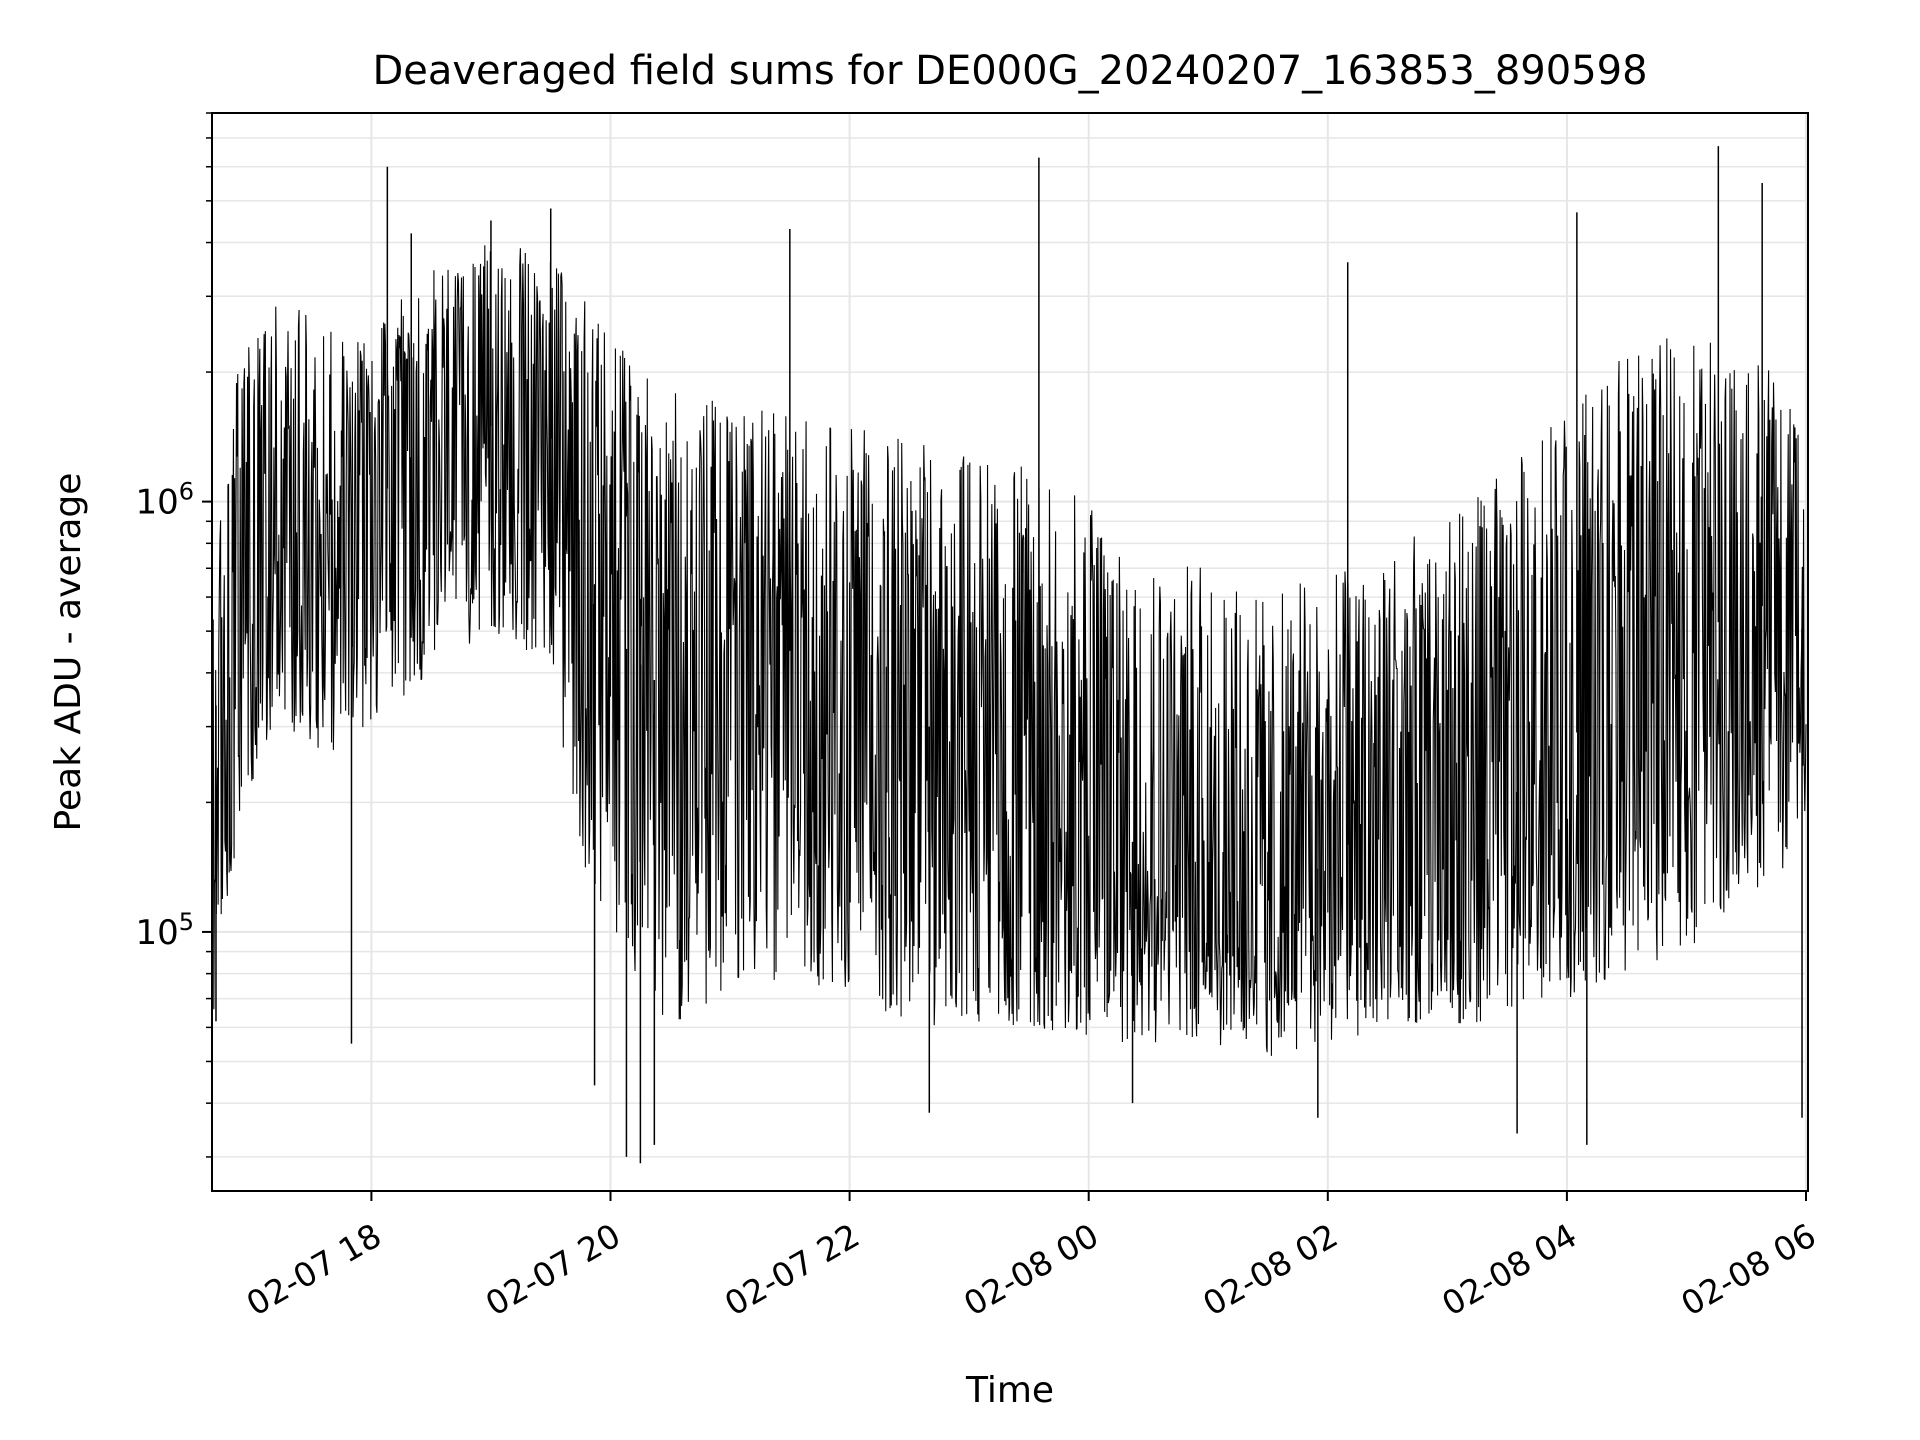  What do you see at coordinates (68, 652) in the screenshot?
I see `y-axis-label: Peak ADU - average` at bounding box center [68, 652].